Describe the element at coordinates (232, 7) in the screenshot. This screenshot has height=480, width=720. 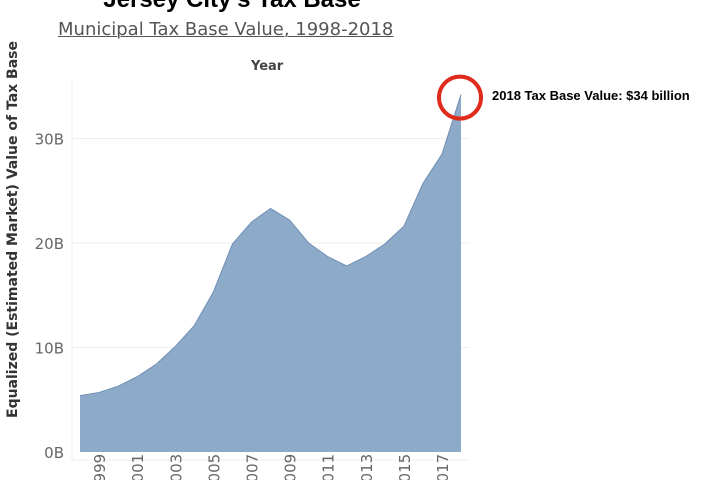
I see `chart-title: Jersey City's Tax Base` at that location.